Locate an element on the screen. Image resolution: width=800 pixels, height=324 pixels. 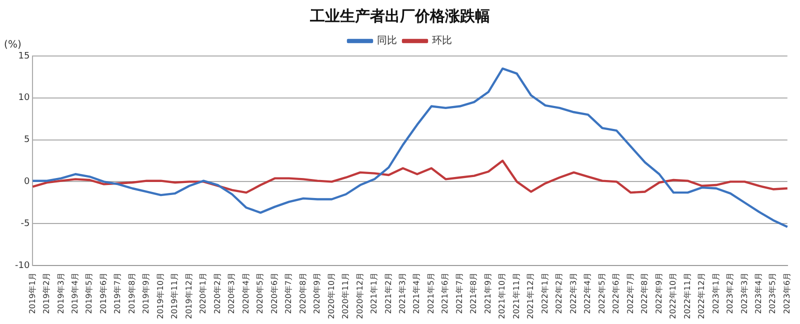
x-tick-label: 2021年4月 is located at coordinates (417, 293).